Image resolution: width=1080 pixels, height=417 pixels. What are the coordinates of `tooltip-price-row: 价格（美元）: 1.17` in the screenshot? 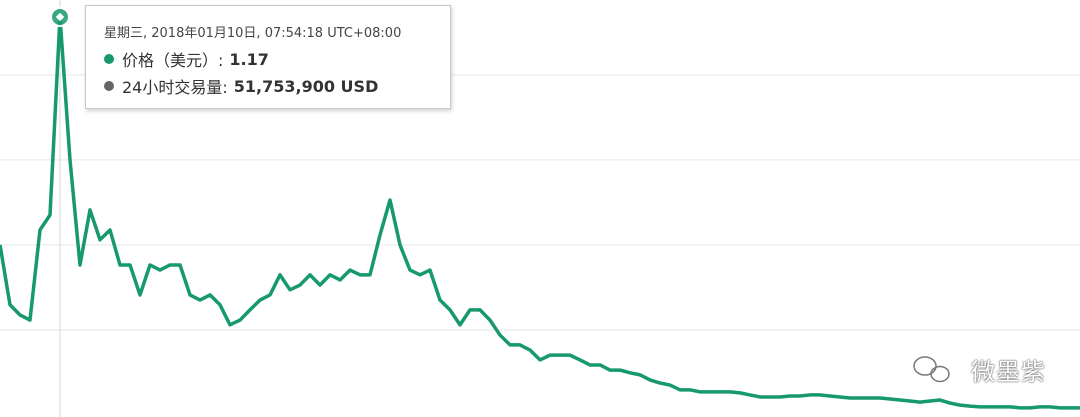 It's located at (271, 59).